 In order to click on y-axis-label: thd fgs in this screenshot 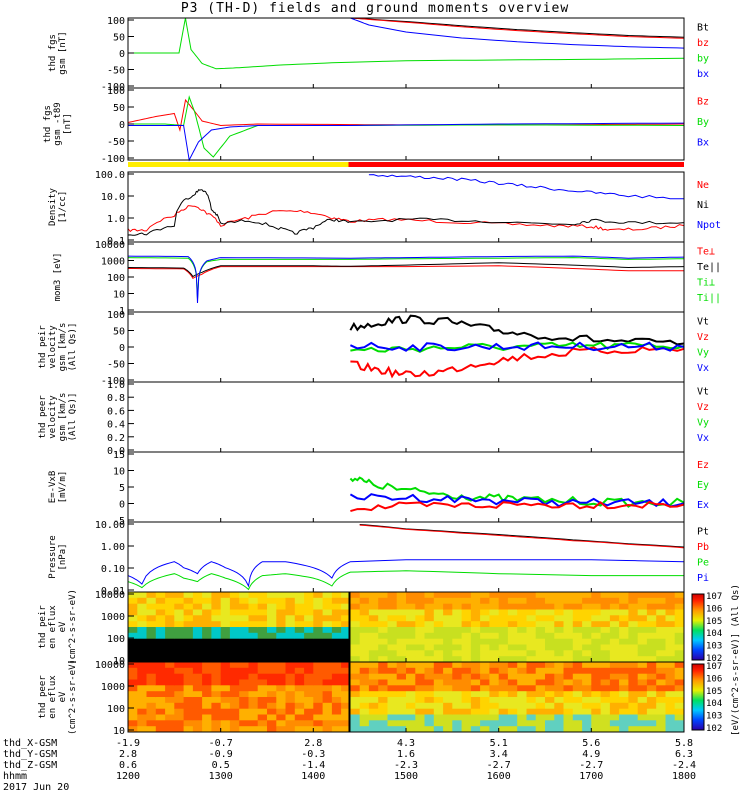, I will do `click(53, 53)`.